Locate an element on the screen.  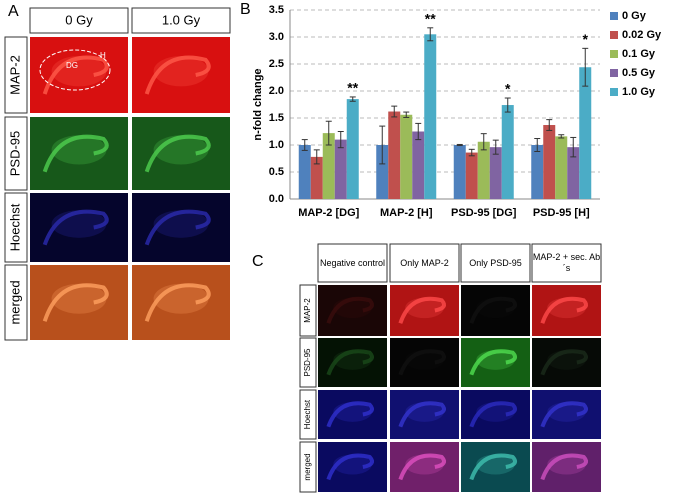
y-tick-label: 0.5 is located at coordinates (276, 172).